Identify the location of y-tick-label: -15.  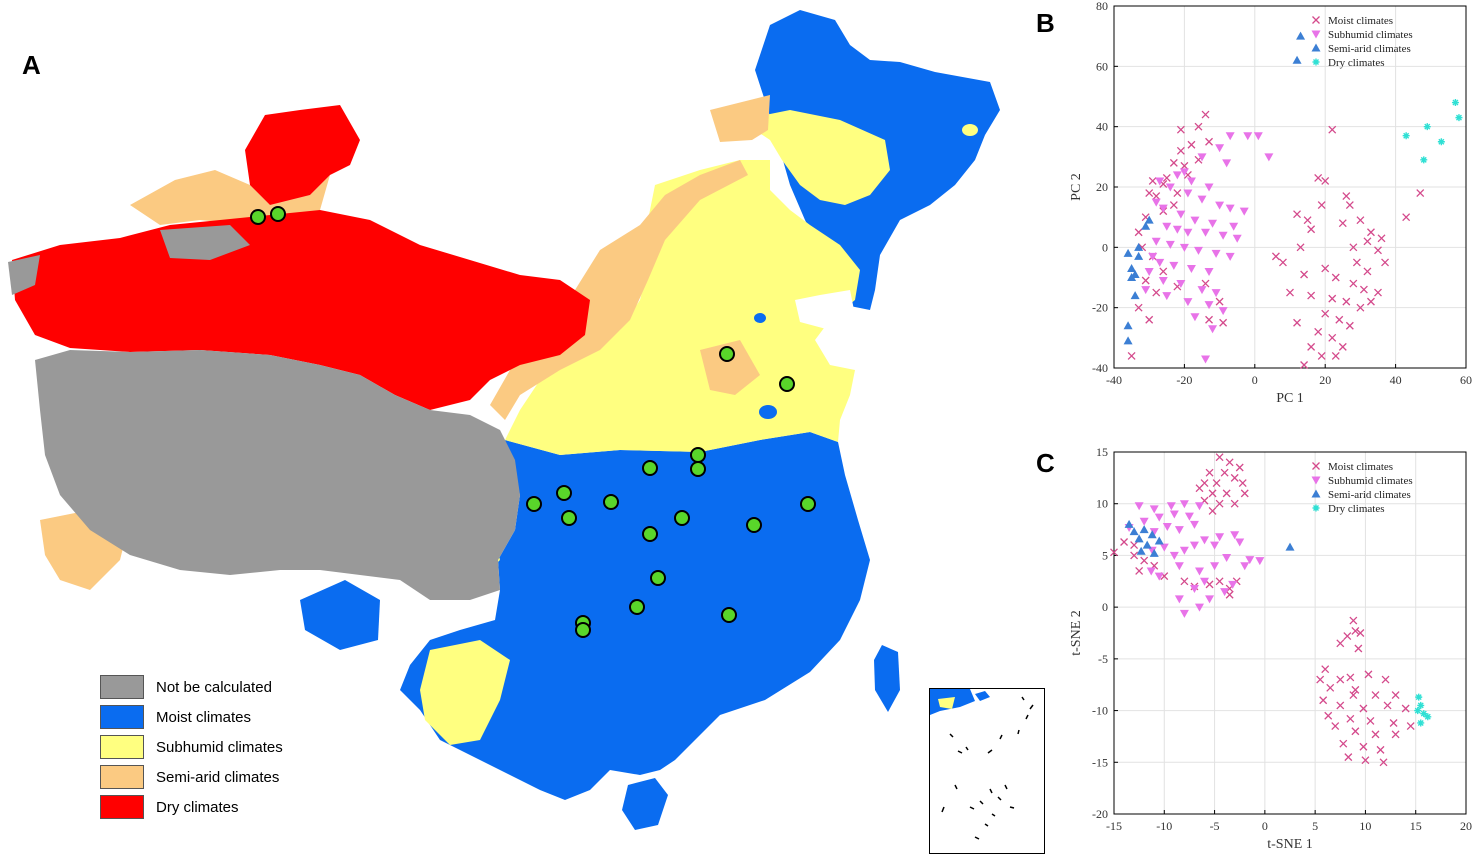
(1100, 762).